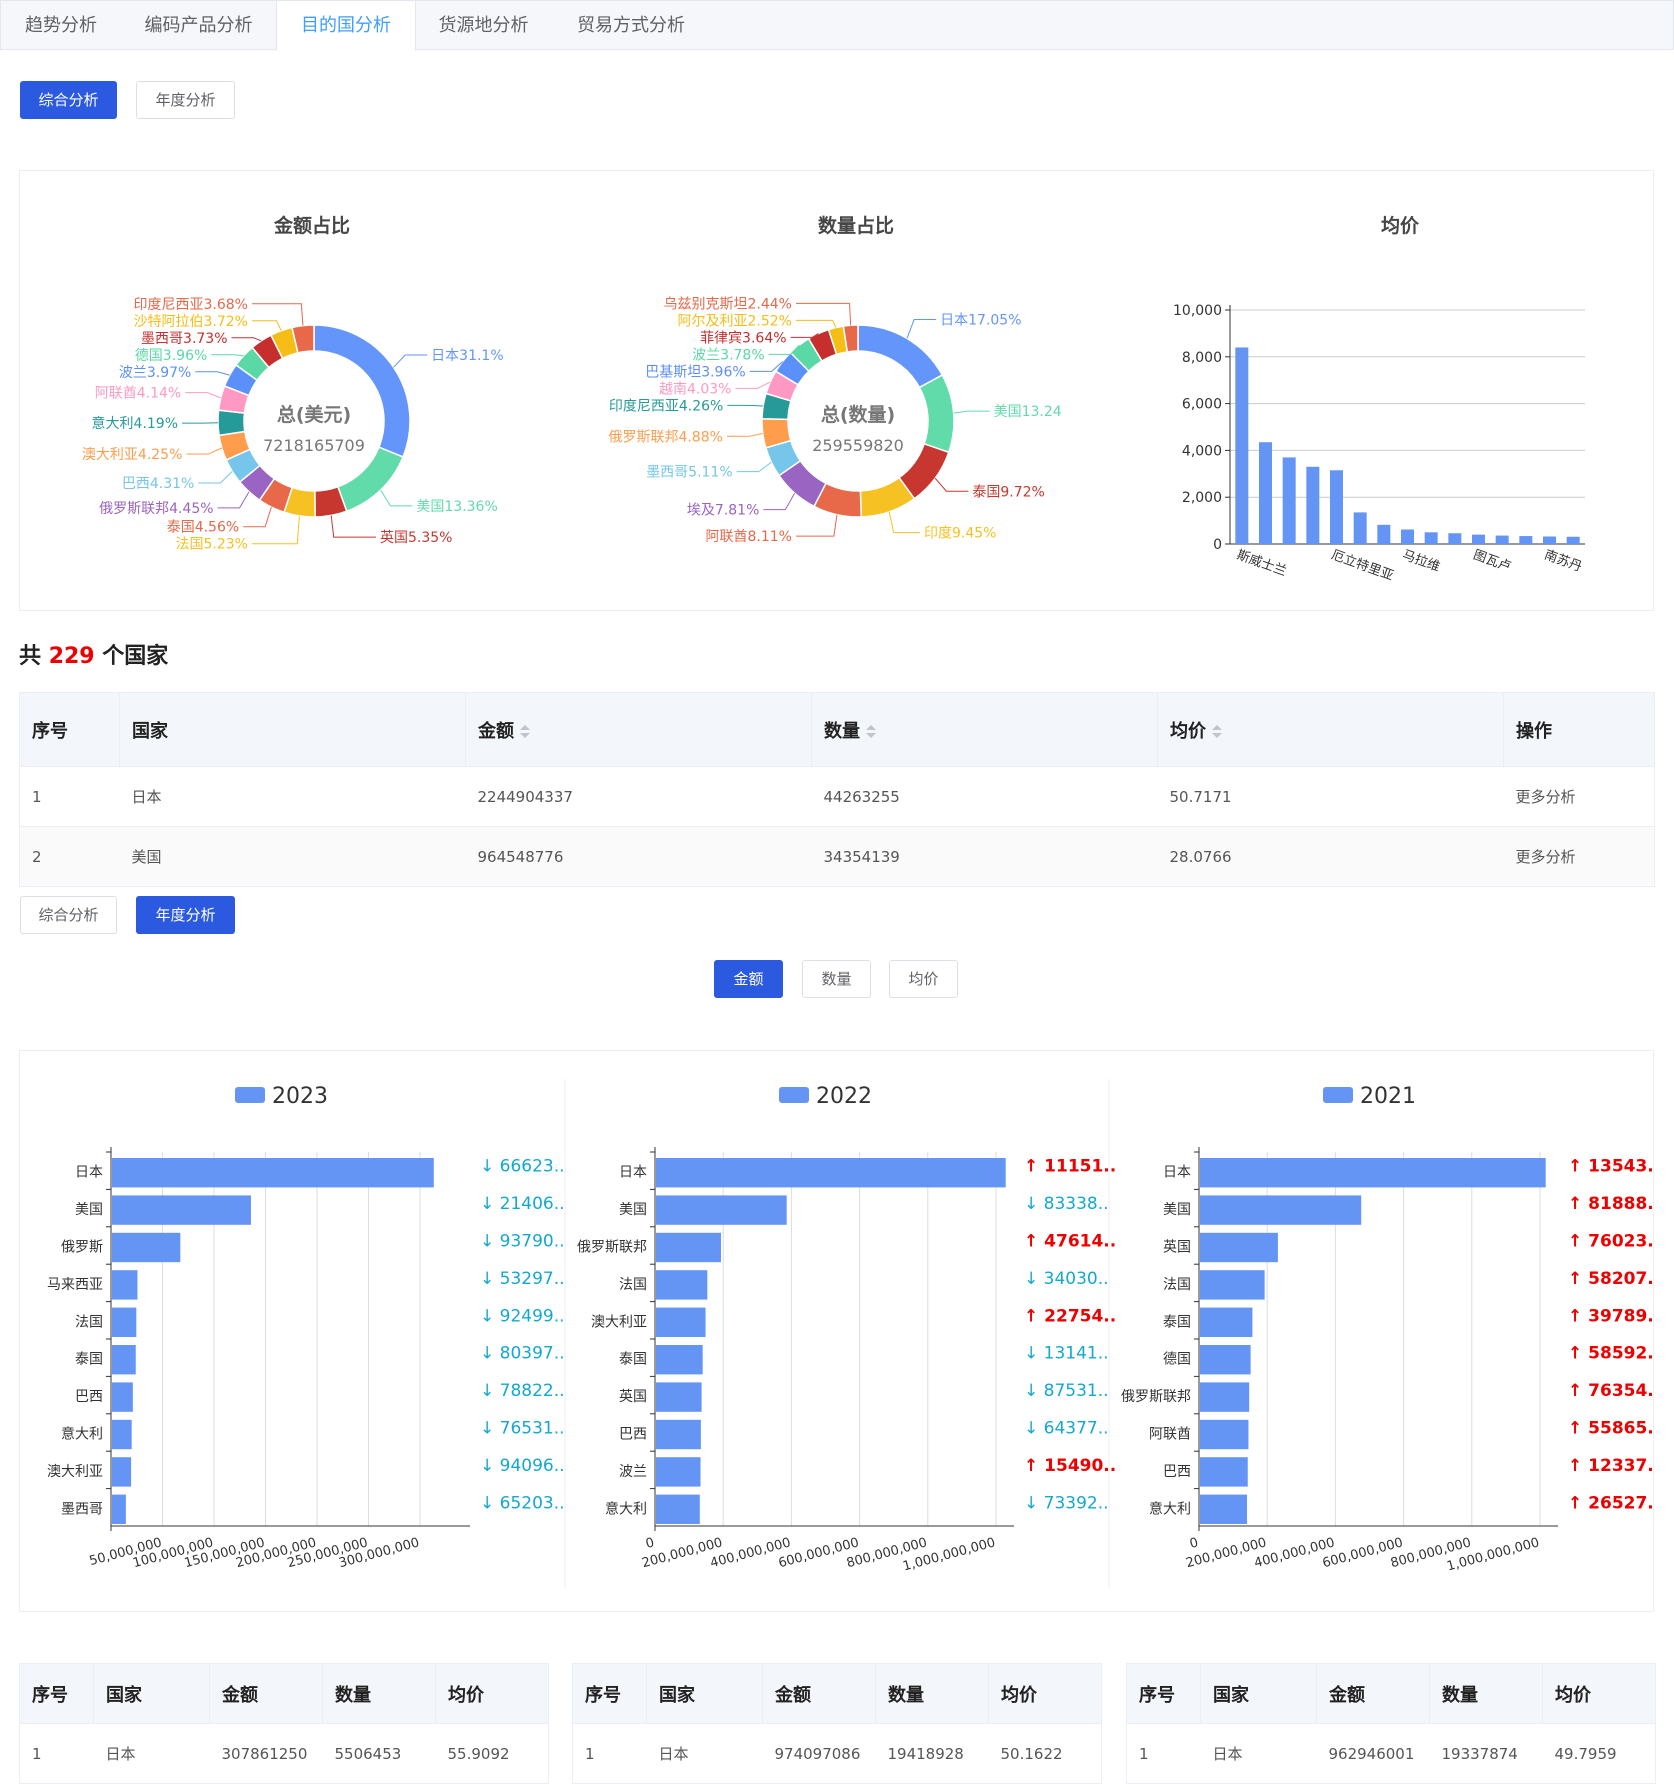 This screenshot has width=1674, height=1784. I want to click on change-down-label: ↓ 65203.., so click(522, 1503).